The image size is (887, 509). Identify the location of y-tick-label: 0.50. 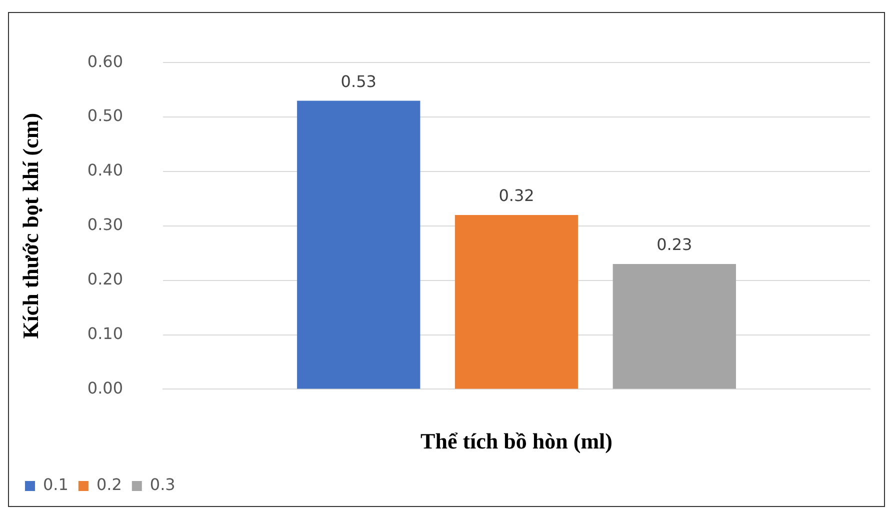
(105, 116).